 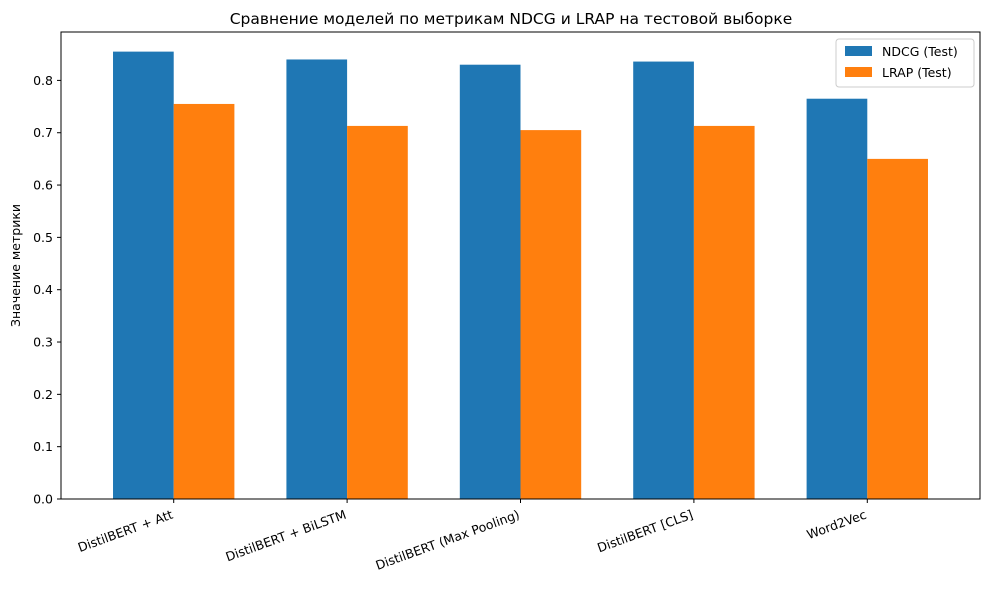 What do you see at coordinates (125, 531) in the screenshot?
I see `x-tick-label: DistilBERT + Att` at bounding box center [125, 531].